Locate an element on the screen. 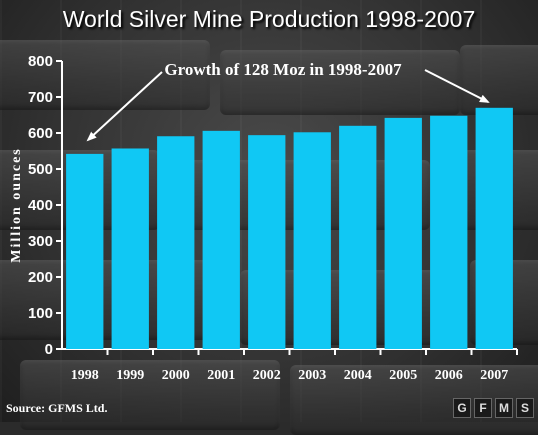 The height and width of the screenshot is (435, 538). y-tick-label: 200 is located at coordinates (40, 277).